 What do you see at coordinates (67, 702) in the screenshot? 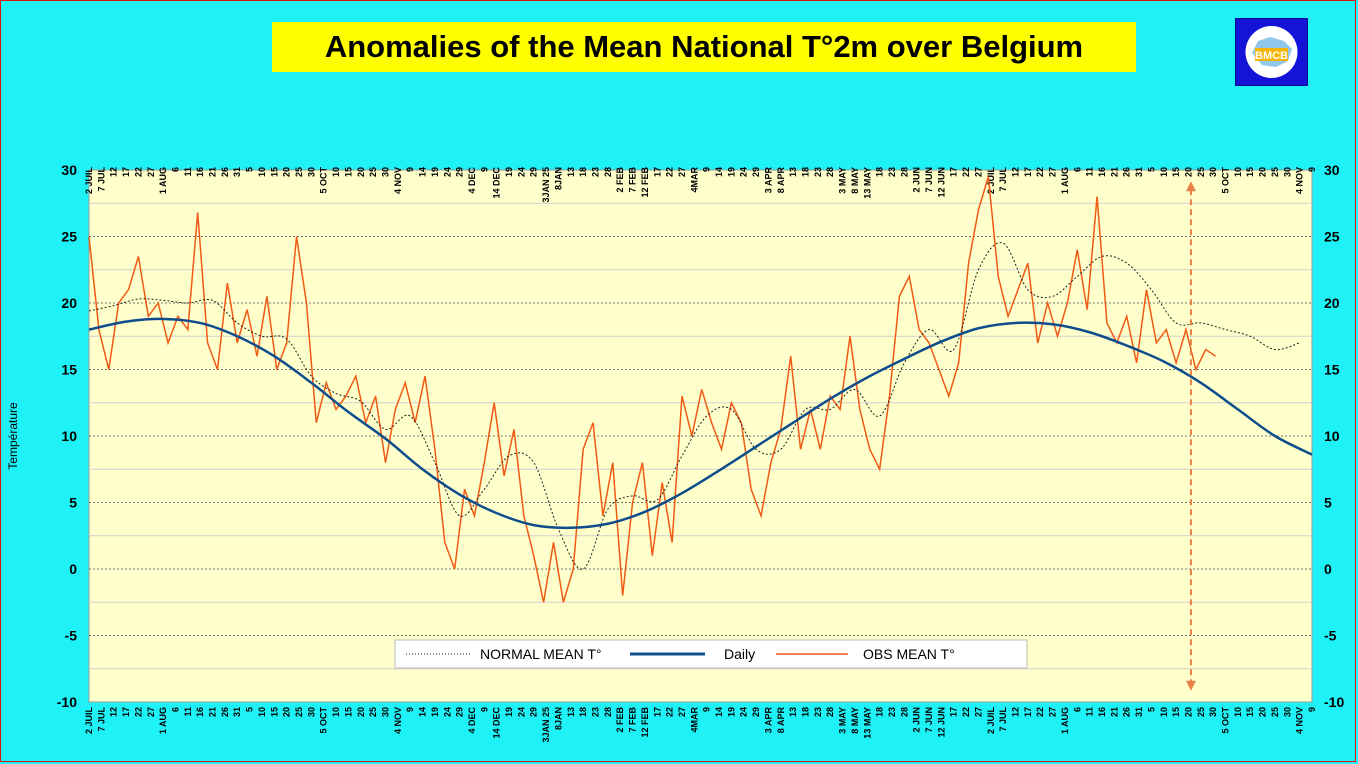
I see `y-tick-label-left: -10` at bounding box center [67, 702].